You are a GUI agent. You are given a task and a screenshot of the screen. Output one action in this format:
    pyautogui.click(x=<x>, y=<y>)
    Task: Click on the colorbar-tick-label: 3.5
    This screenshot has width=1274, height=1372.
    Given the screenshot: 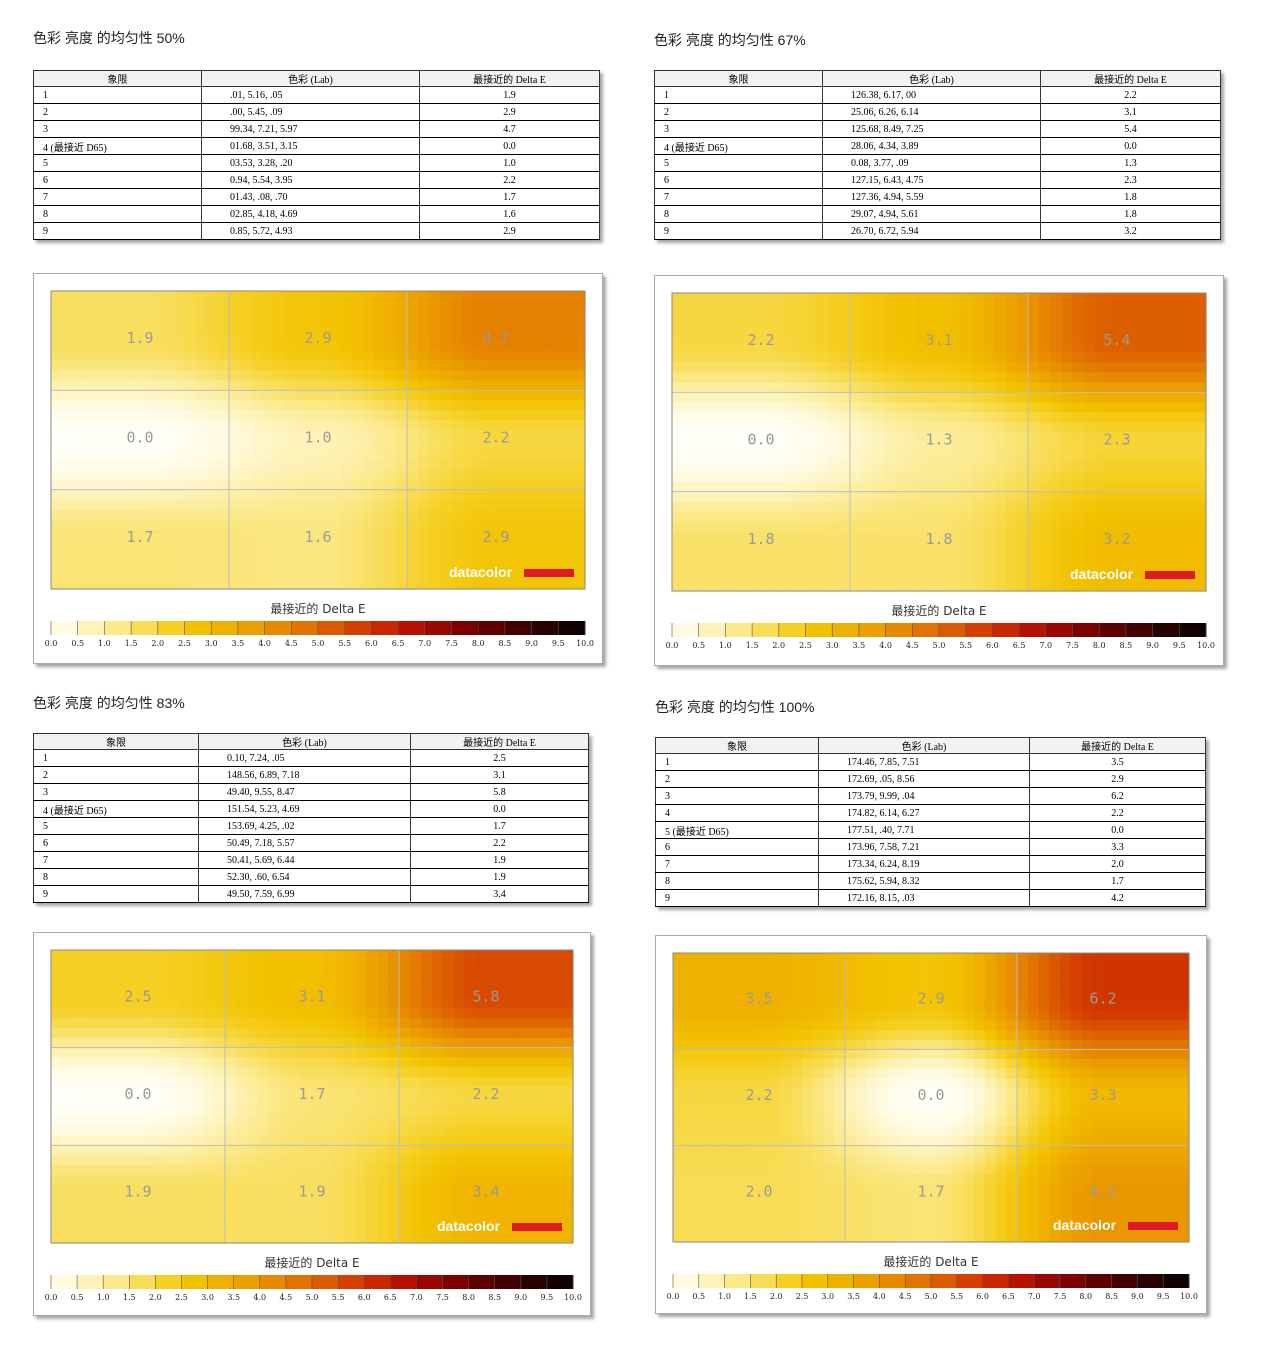 What is the action you would take?
    pyautogui.click(x=233, y=1297)
    